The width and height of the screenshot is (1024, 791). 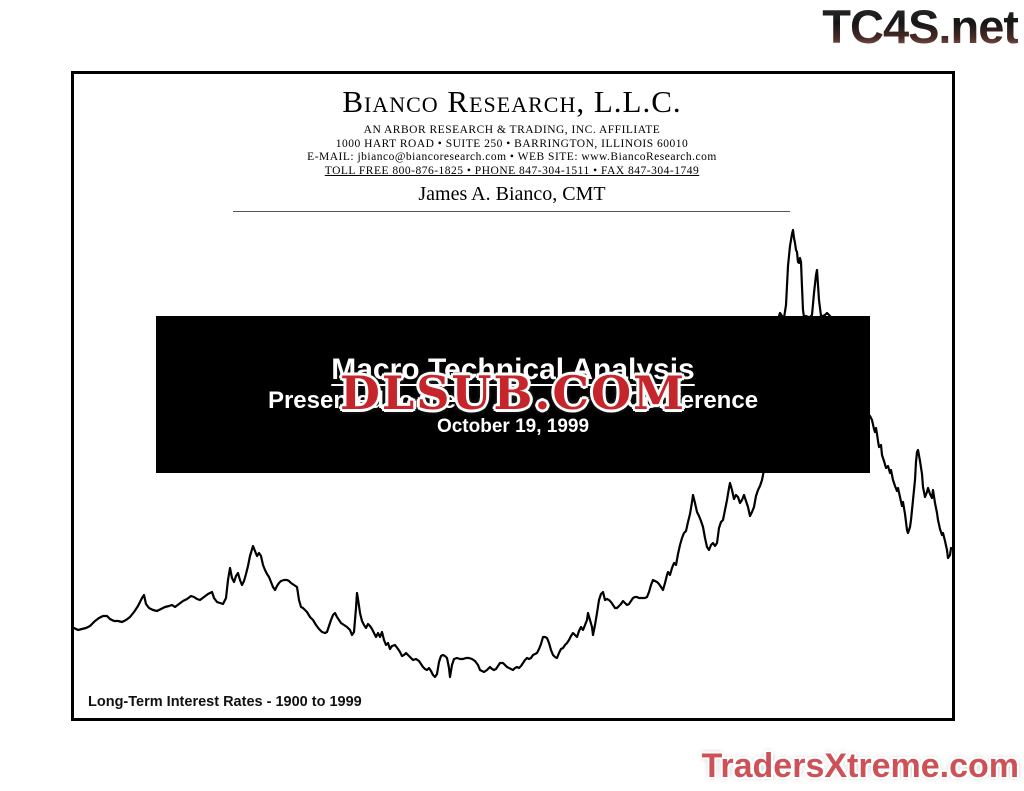 What do you see at coordinates (361, 400) in the screenshot?
I see `subtitle-left-fragment: Presented to the` at bounding box center [361, 400].